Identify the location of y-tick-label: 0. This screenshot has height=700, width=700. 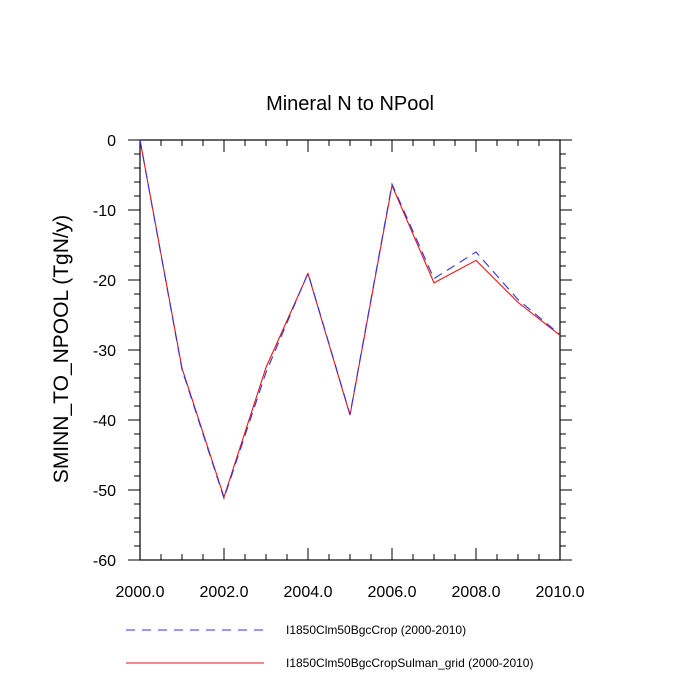
(111, 141).